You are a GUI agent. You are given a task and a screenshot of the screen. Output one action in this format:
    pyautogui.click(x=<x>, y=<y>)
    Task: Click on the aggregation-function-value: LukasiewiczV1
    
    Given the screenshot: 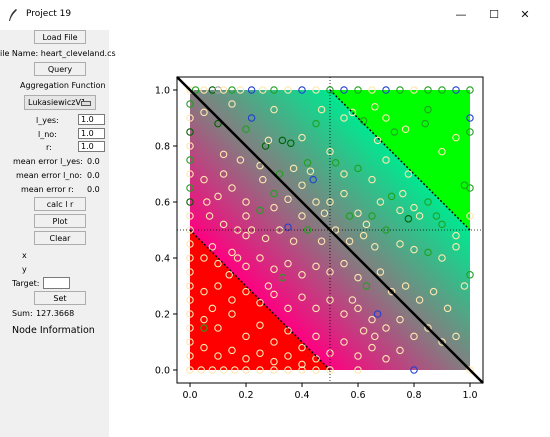 What is the action you would take?
    pyautogui.click(x=57, y=102)
    